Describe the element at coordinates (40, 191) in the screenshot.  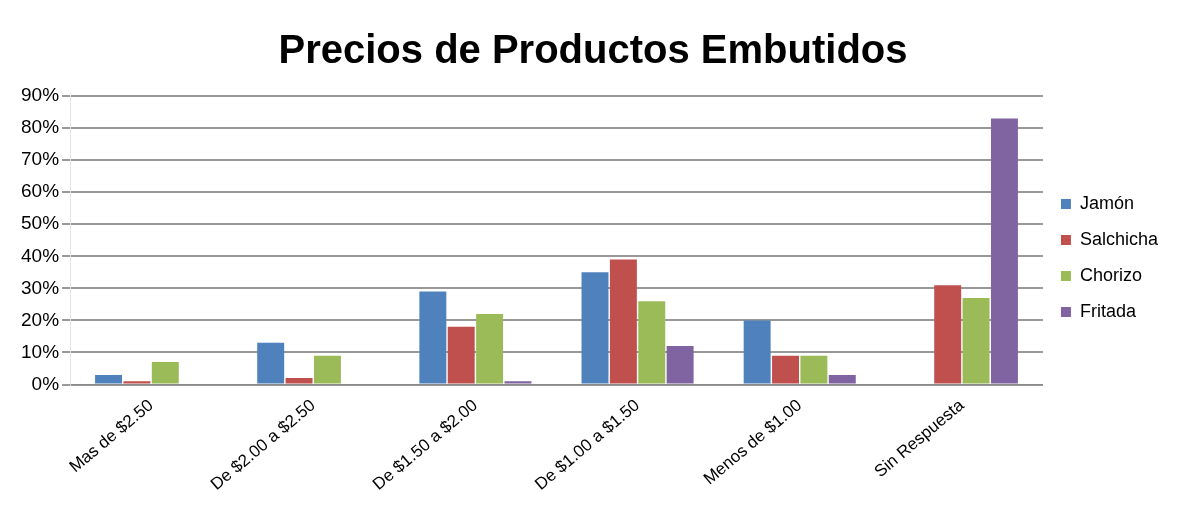
I see `y-tick-label: 60%` at that location.